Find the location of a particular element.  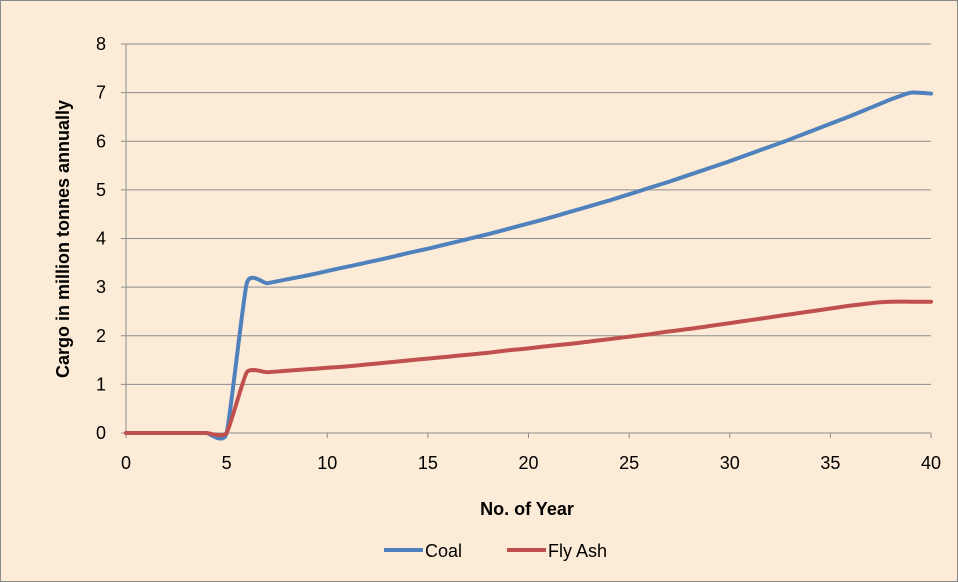

x-tick-label-10: 10 is located at coordinates (327, 463).